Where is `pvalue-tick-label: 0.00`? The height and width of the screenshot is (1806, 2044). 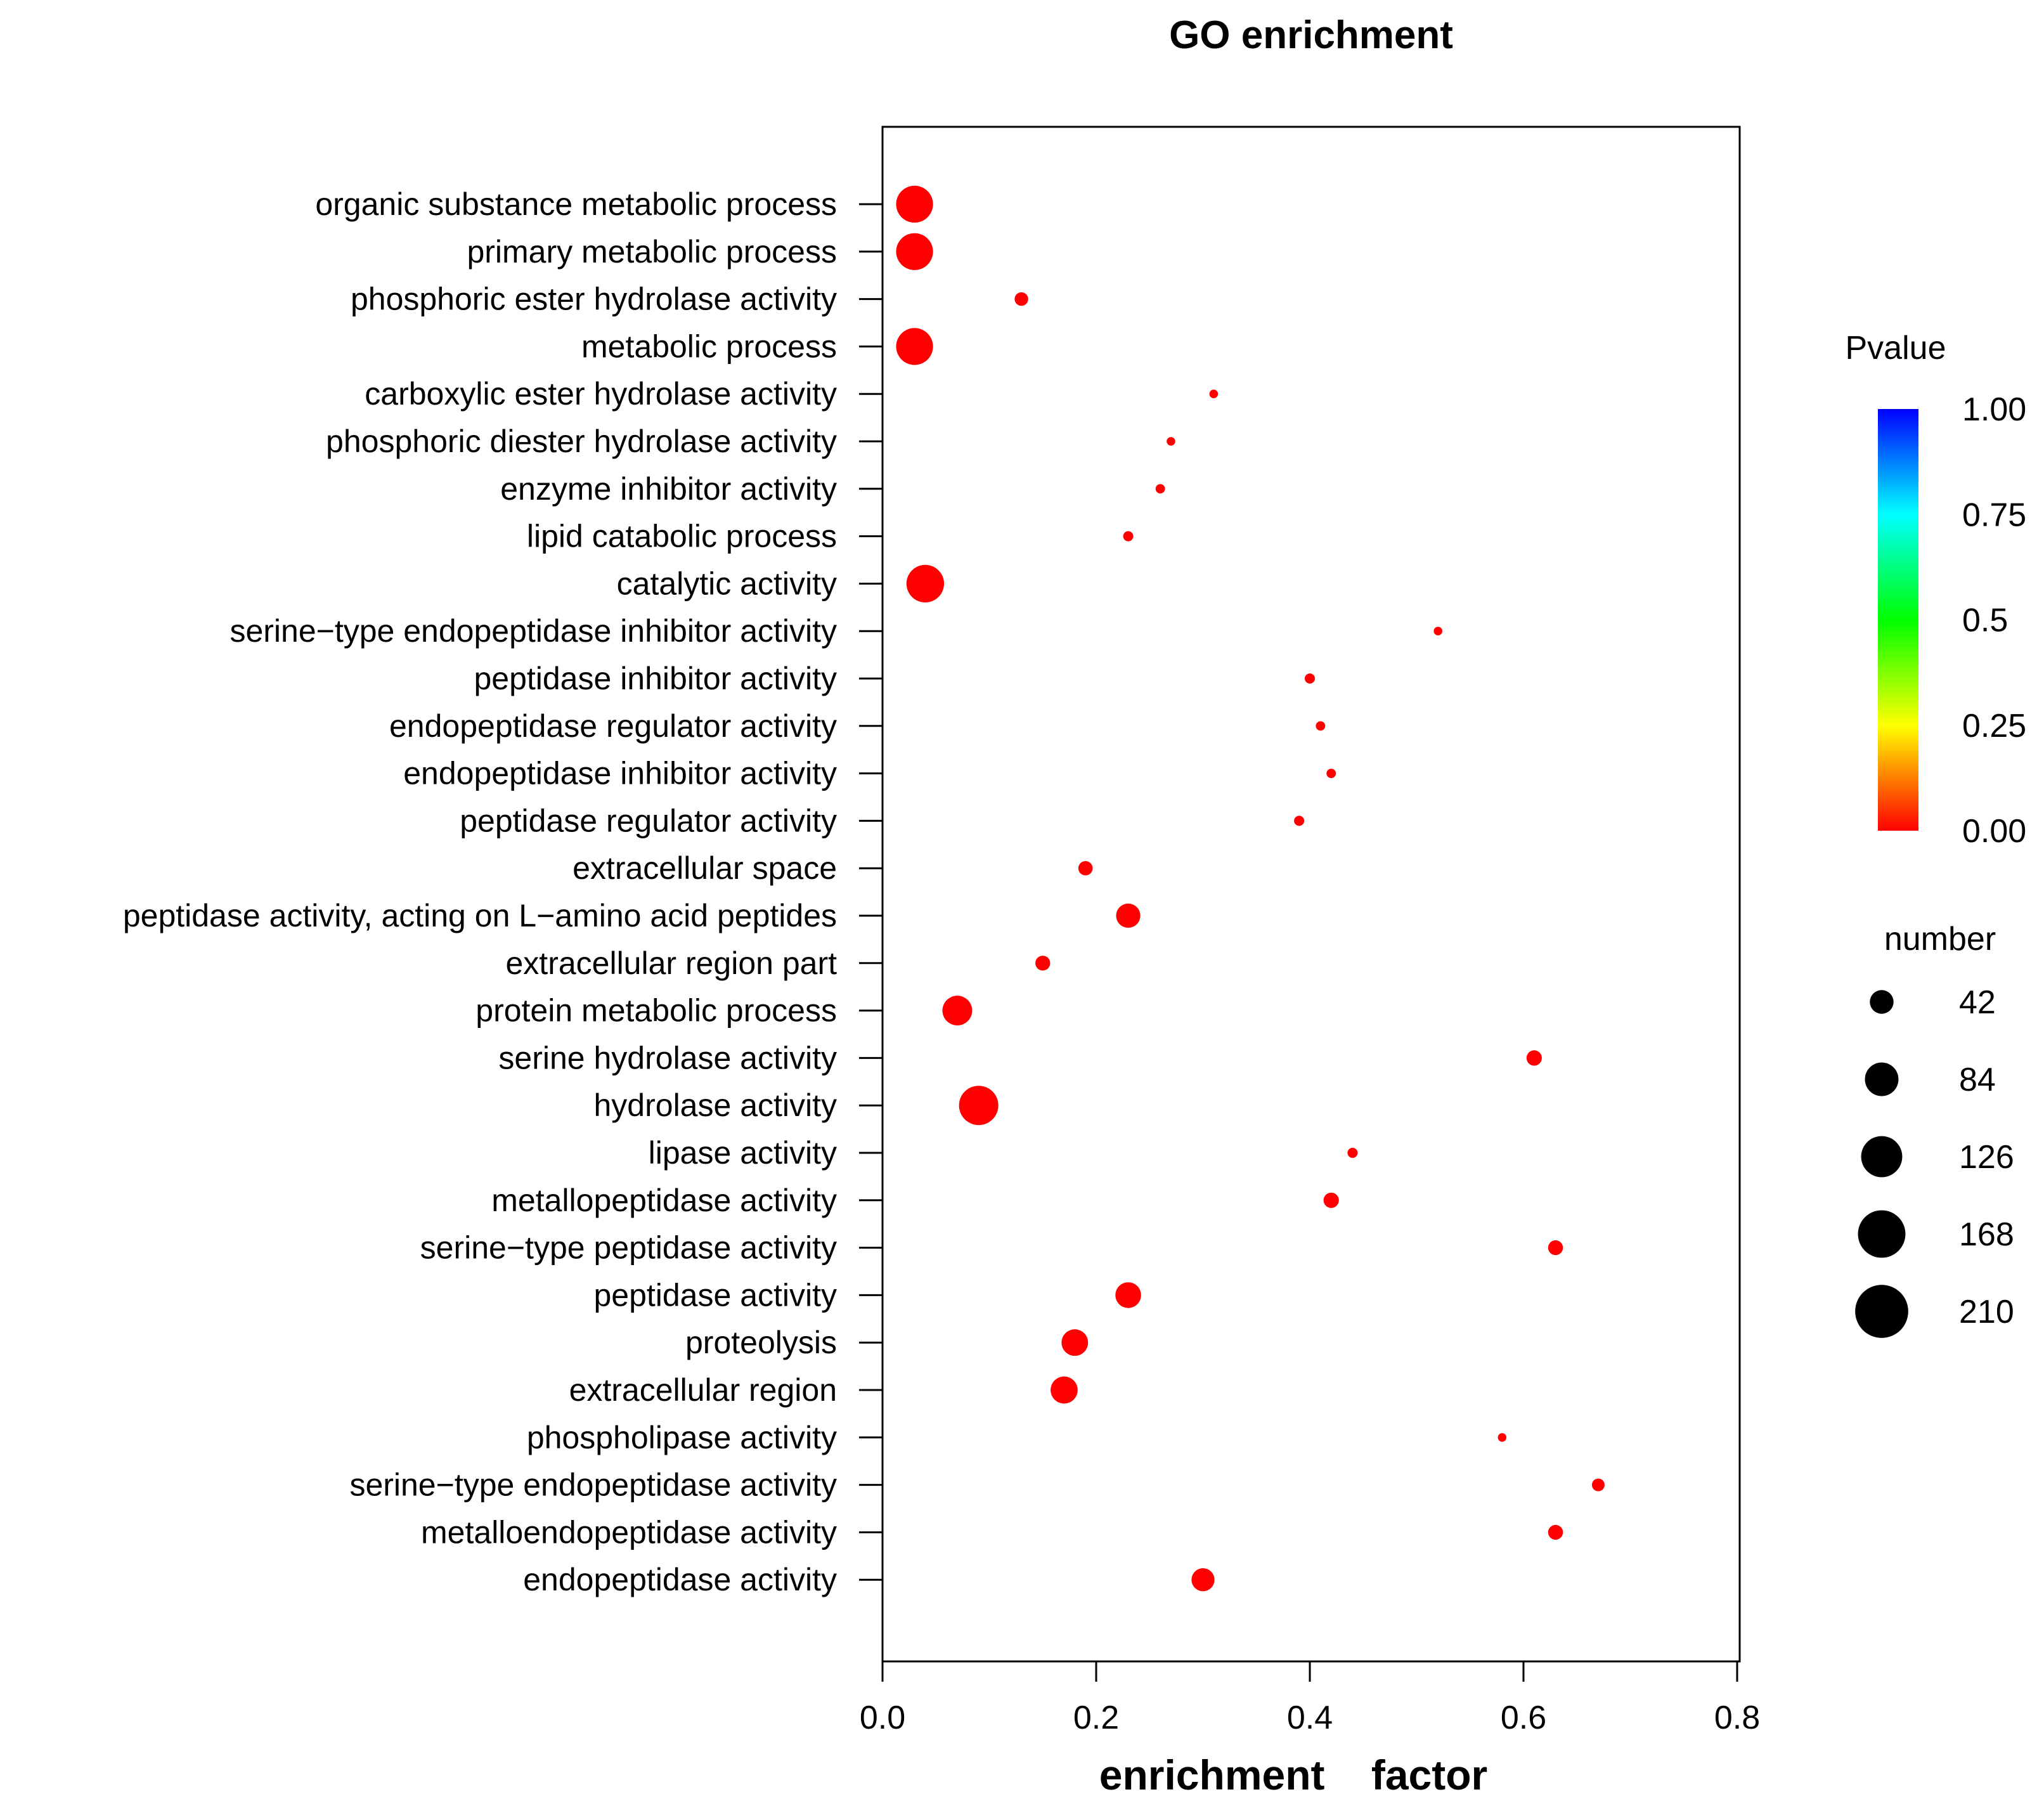
pvalue-tick-label: 0.00 is located at coordinates (1994, 831).